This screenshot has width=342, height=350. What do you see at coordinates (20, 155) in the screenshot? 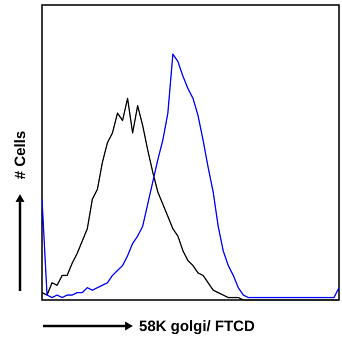
I see `y-axis-title: # Cells` at bounding box center [20, 155].